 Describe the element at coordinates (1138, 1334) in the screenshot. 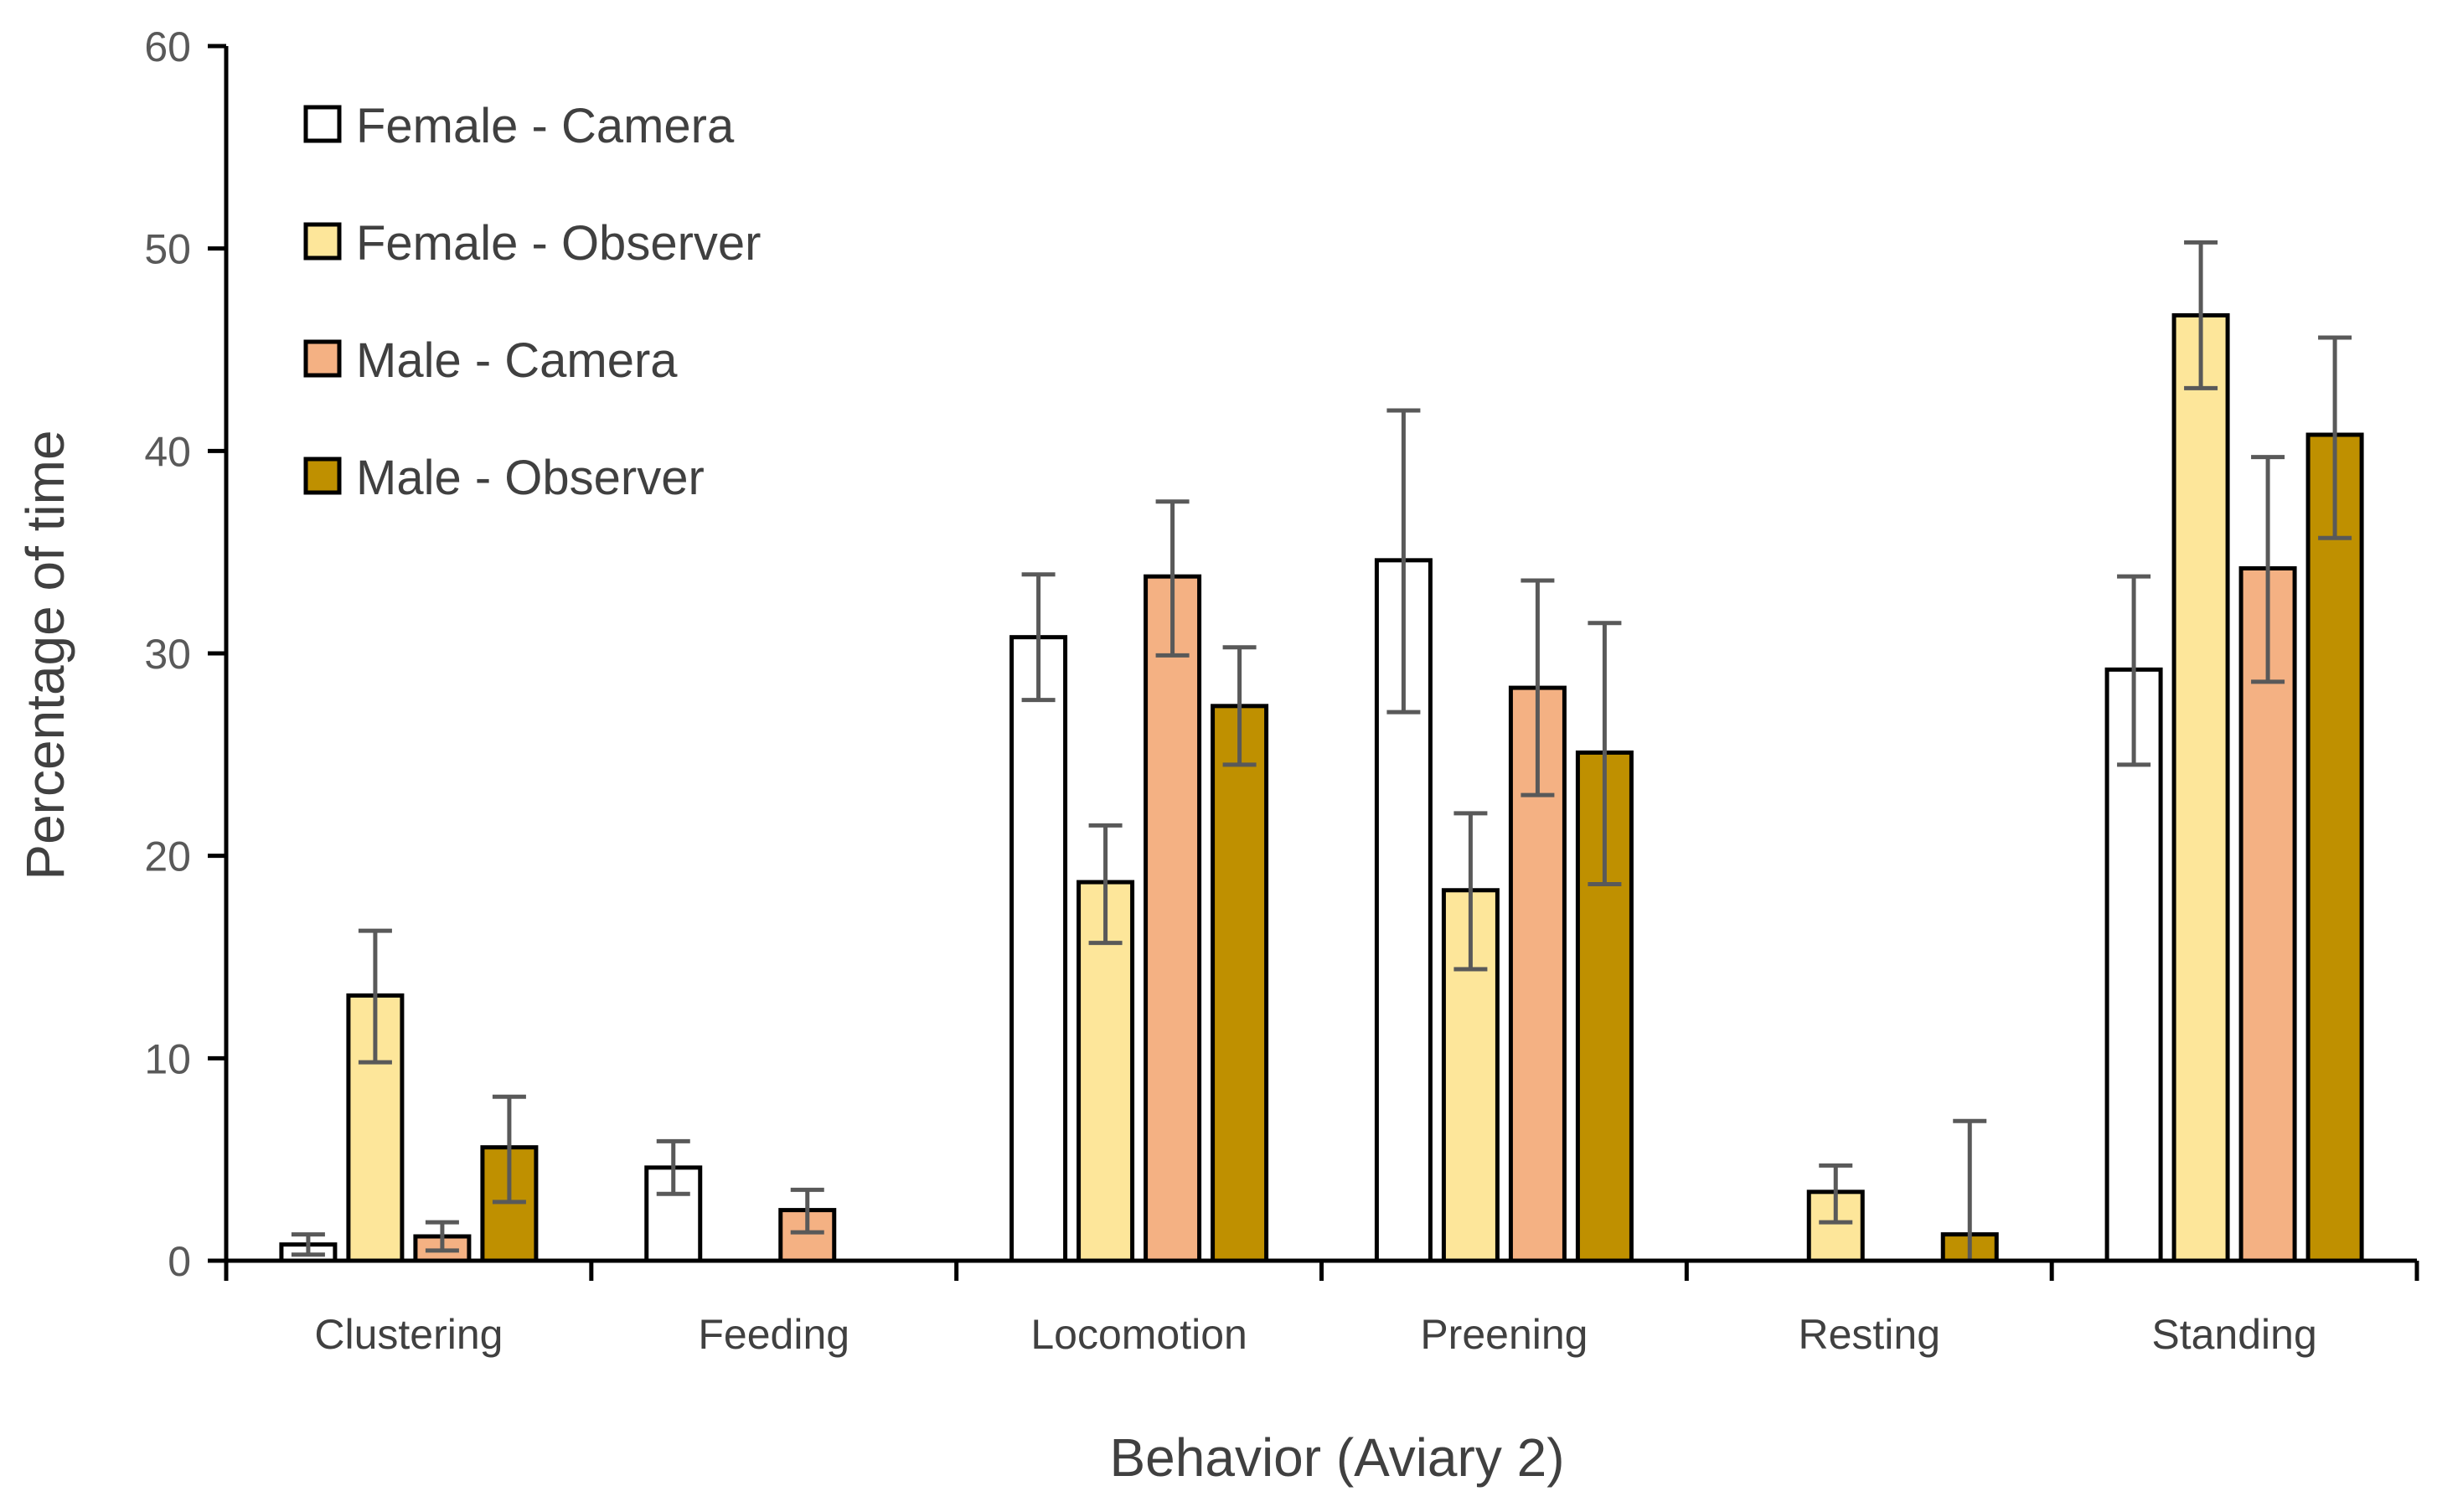

I see `x-tick-label-locomotion: Locomotion` at that location.